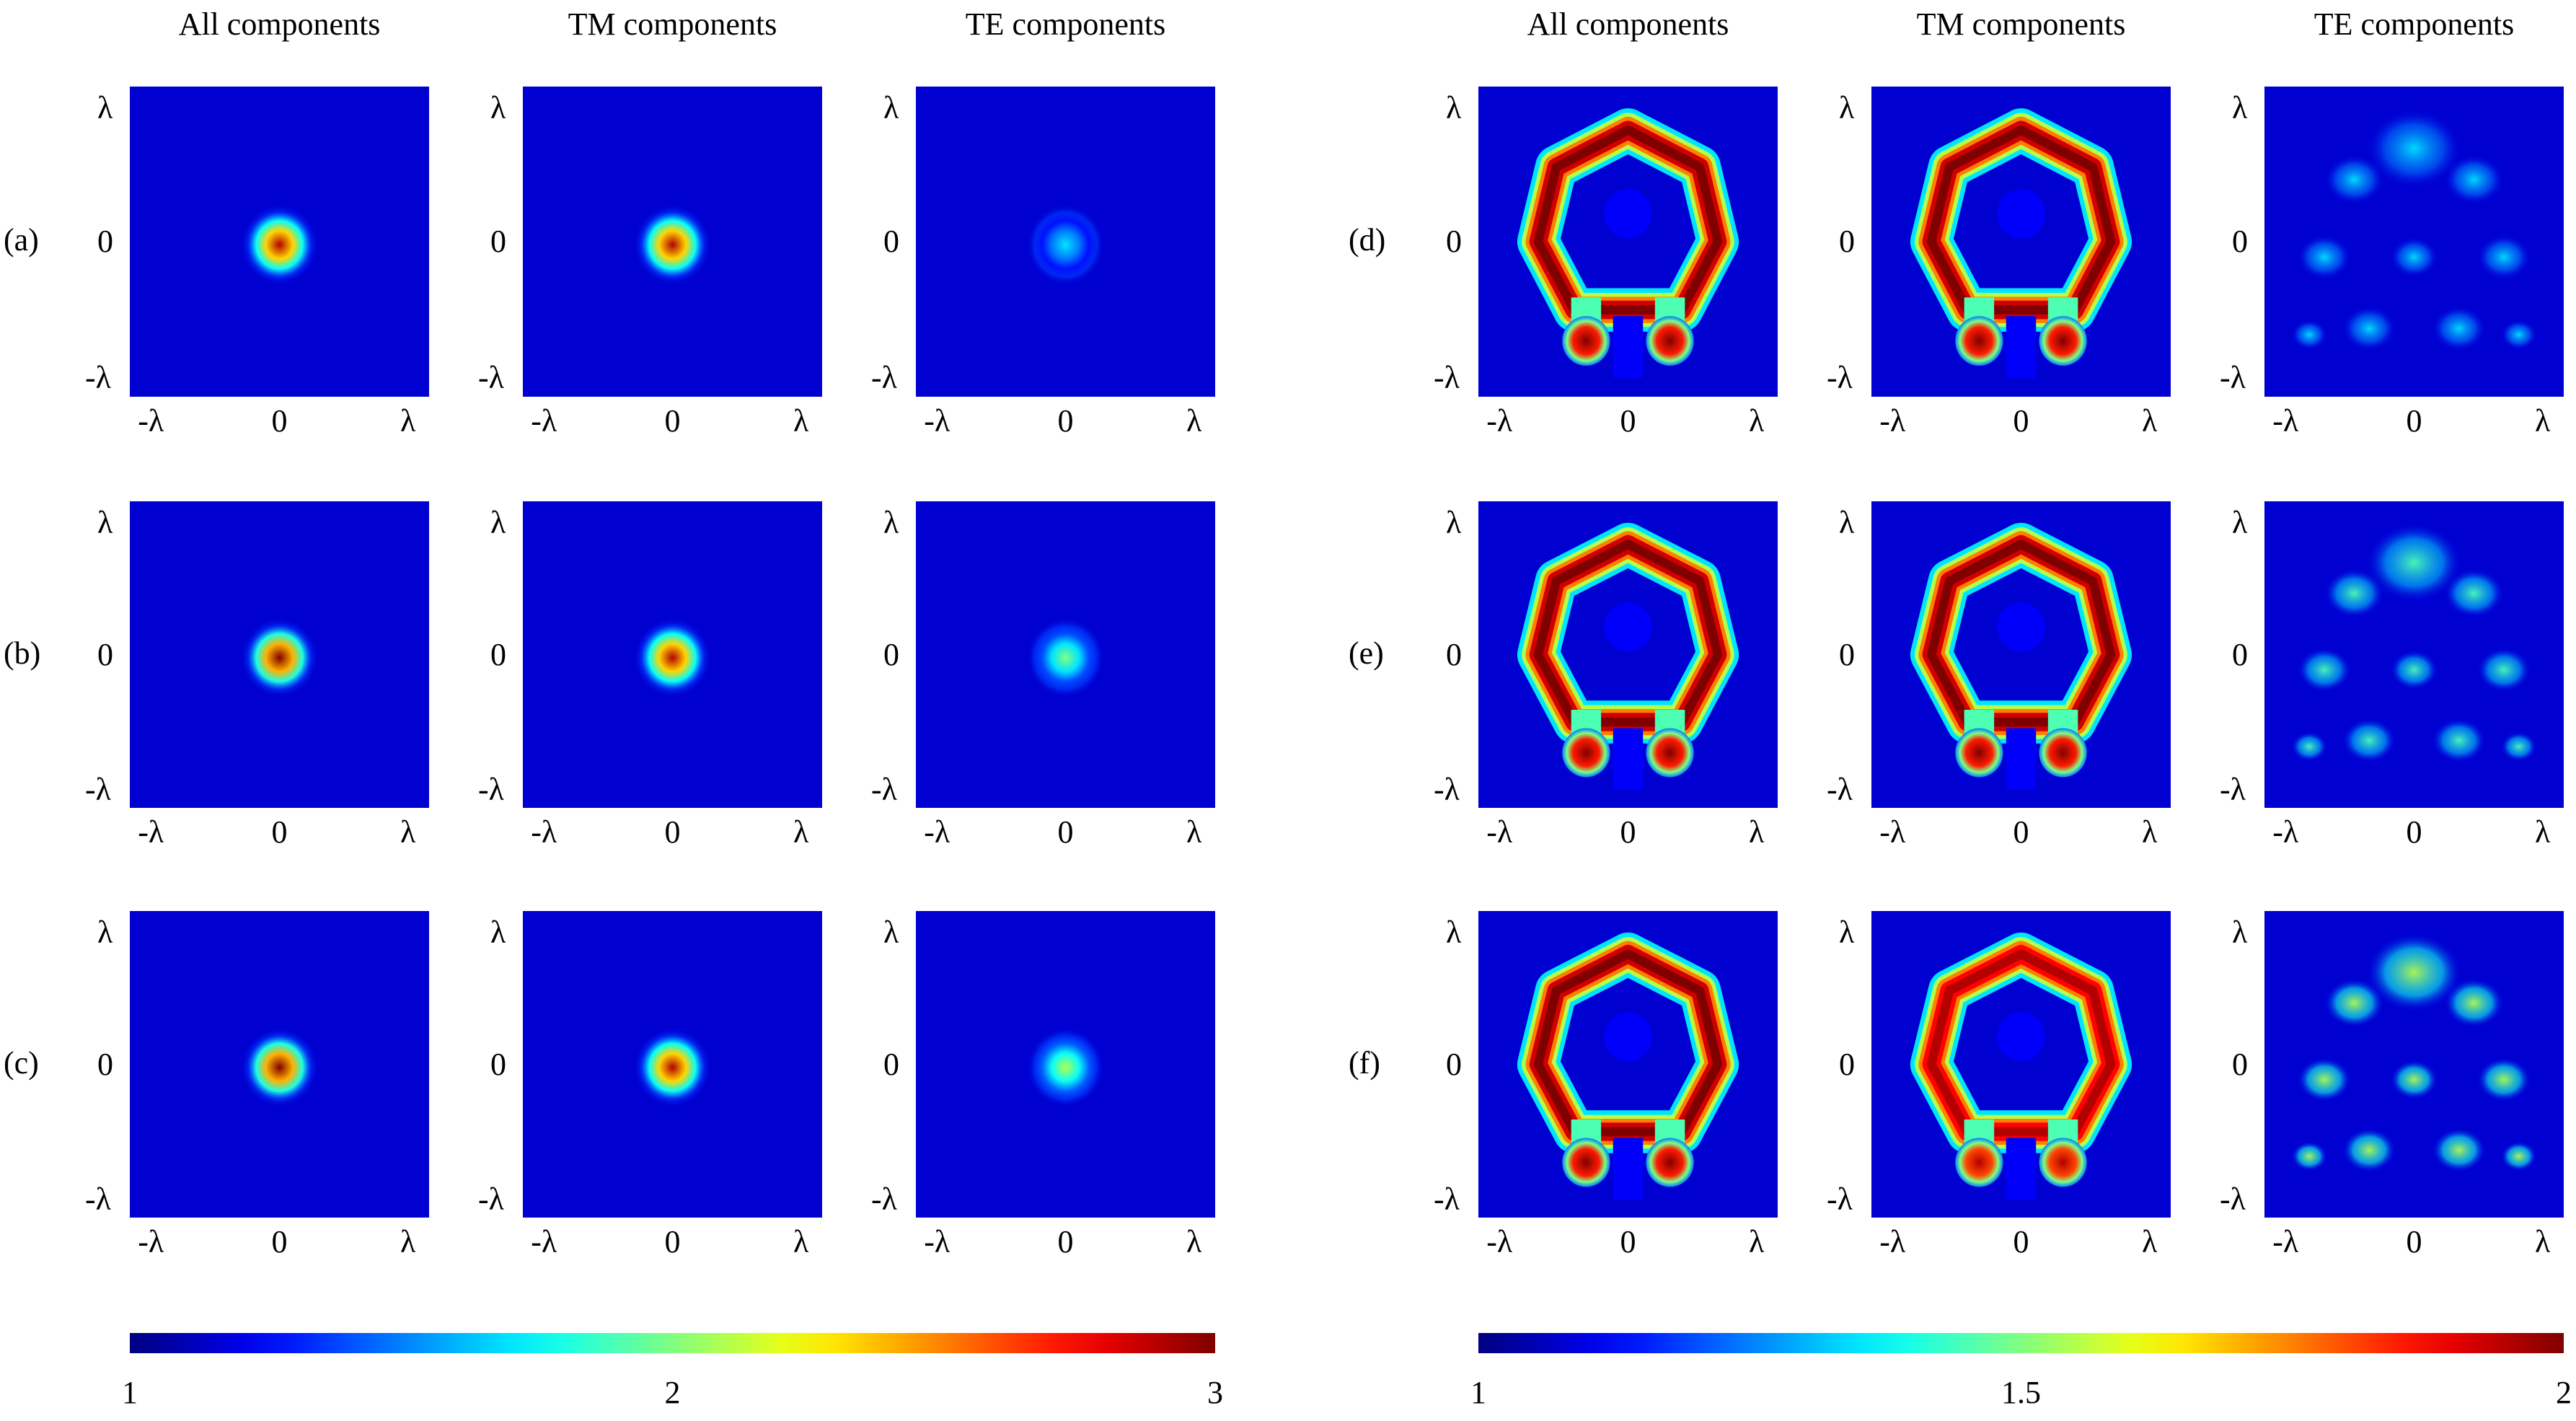 This screenshot has width=2576, height=1421. I want to click on column-header-left-1: All components, so click(279, 24).